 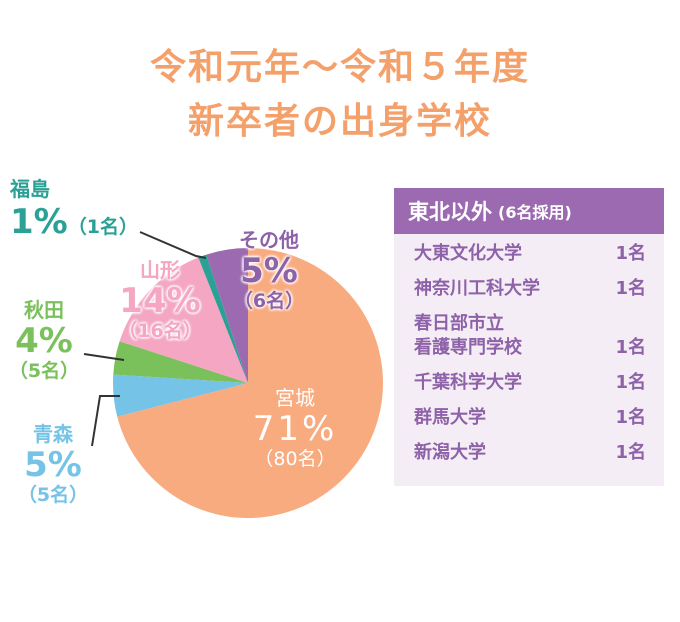 What do you see at coordinates (269, 240) in the screenshot?
I see `slice-name-sonota: その他` at bounding box center [269, 240].